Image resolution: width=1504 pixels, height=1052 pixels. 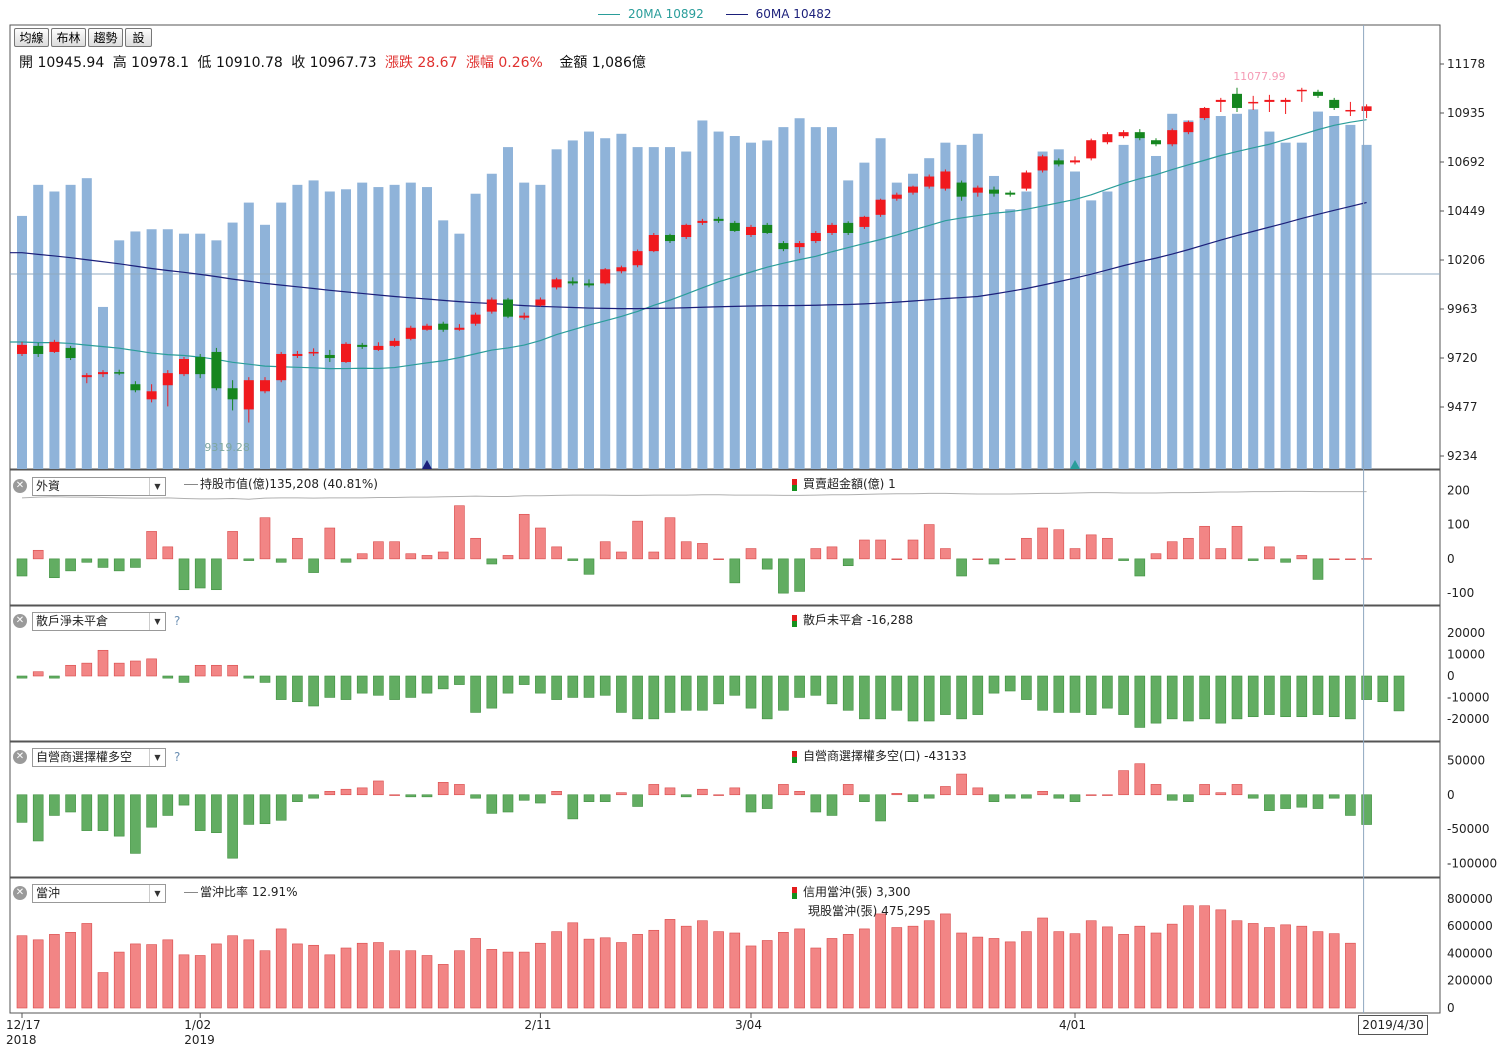 I want to click on max-price-label: 11077.99, so click(x=1259, y=76).